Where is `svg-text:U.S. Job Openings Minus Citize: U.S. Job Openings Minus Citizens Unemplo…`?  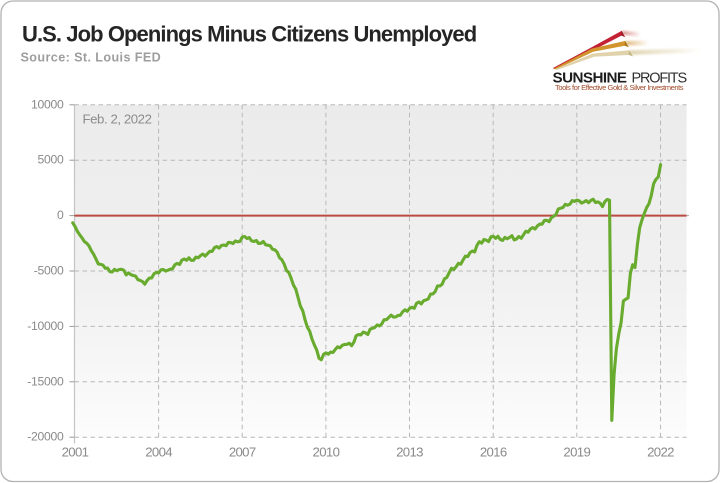 svg-text:U.S. Job Openings Minus Citize: U.S. Job Openings Minus Citizens Unemplo… is located at coordinates (249, 34).